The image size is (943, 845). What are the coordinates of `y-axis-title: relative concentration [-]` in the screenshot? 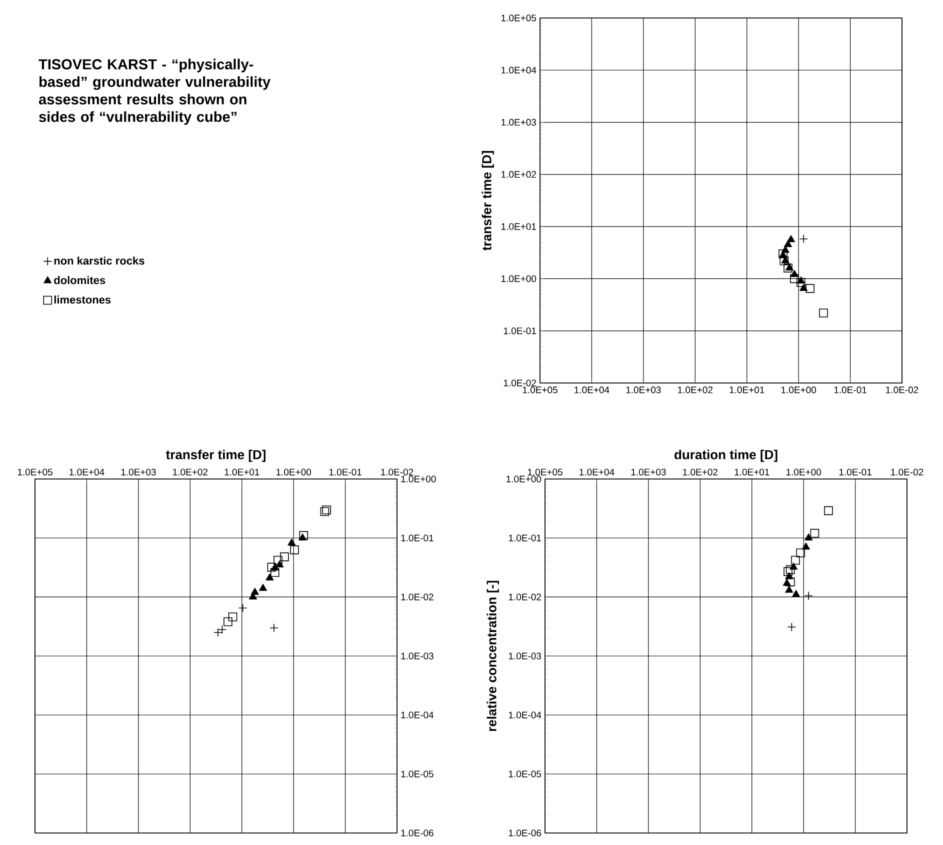 It's located at (492, 655).